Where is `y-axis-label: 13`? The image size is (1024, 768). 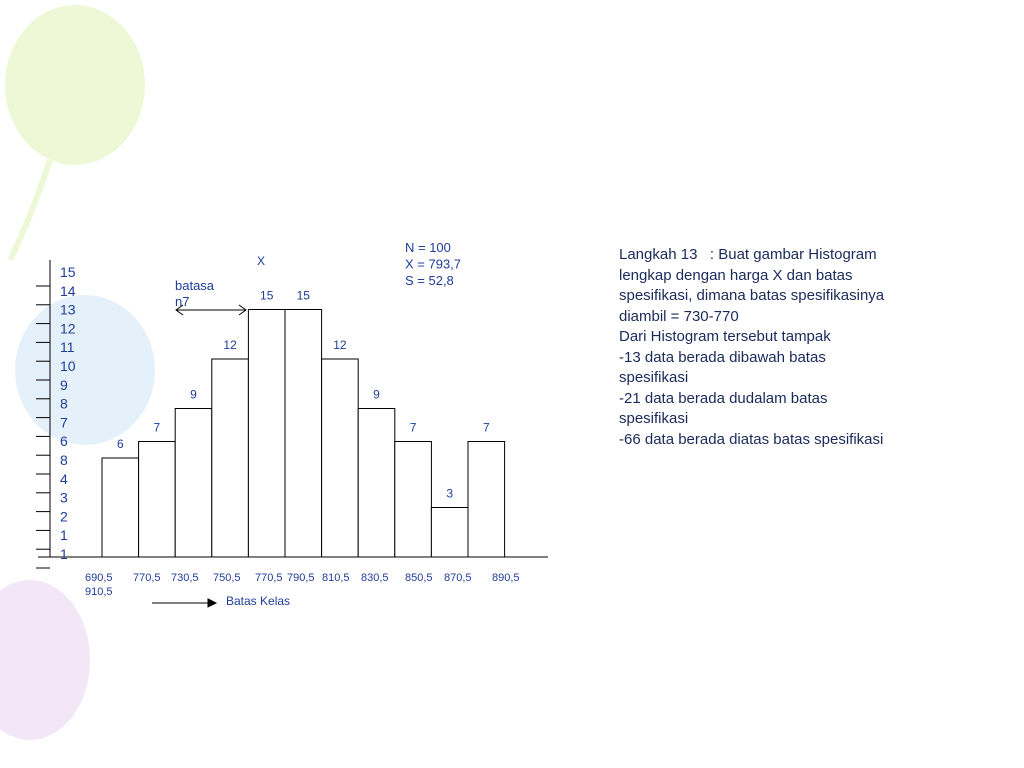 y-axis-label: 13 is located at coordinates (68, 310).